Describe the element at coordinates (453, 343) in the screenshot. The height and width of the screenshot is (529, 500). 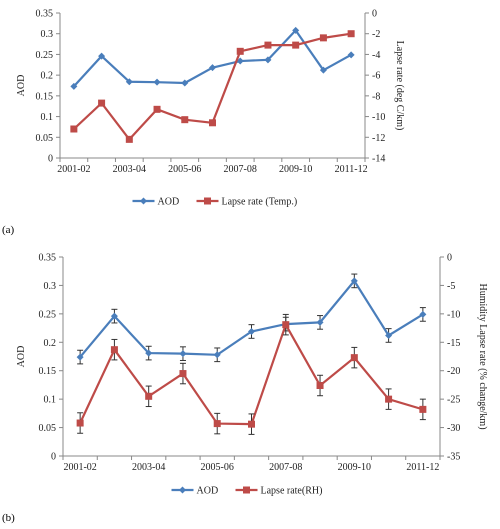
I see `y2-tick-label: -15` at that location.